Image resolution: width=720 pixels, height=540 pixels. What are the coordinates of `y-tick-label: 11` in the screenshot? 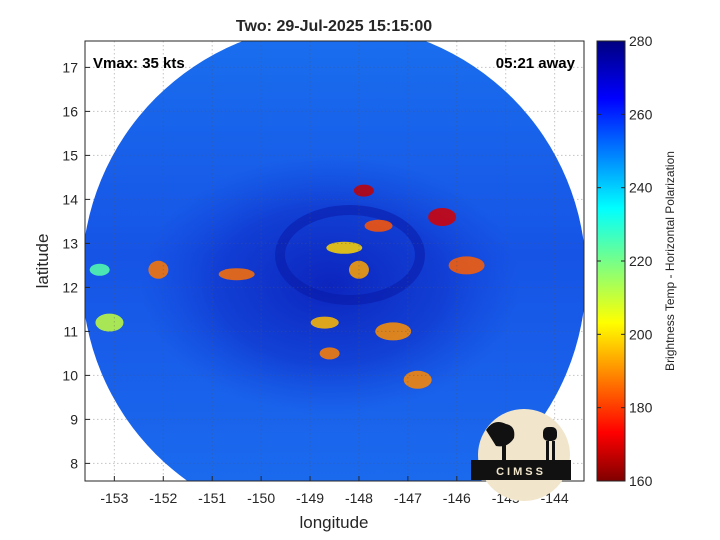 It's located at (70, 331).